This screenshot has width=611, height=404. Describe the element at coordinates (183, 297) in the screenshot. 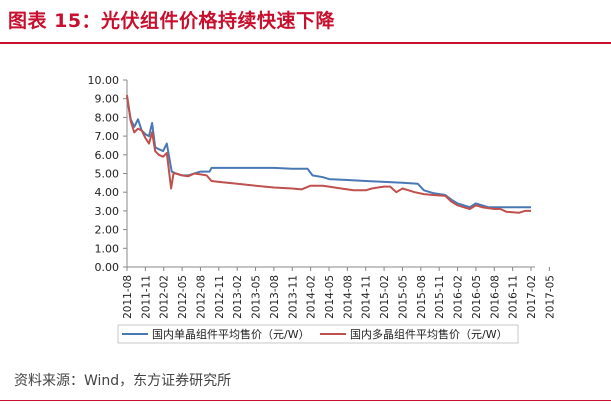

I see `x-tick-label: 2012-05` at that location.